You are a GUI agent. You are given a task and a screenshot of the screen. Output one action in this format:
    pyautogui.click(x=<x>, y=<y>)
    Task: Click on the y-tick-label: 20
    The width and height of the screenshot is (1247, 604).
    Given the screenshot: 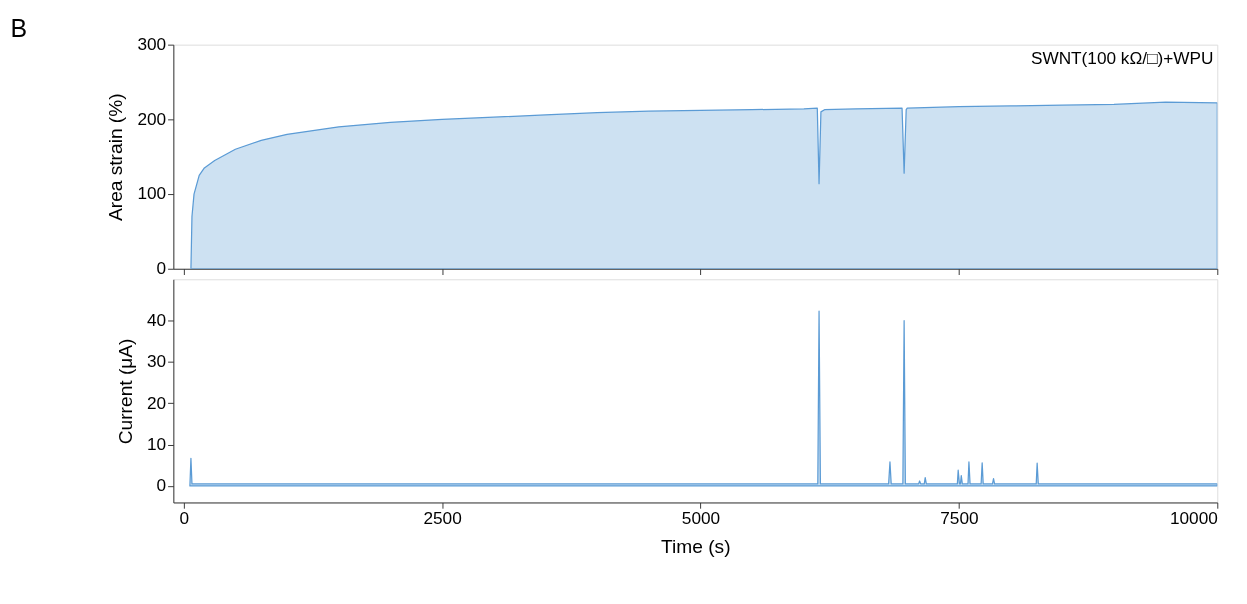 What is the action you would take?
    pyautogui.click(x=157, y=402)
    